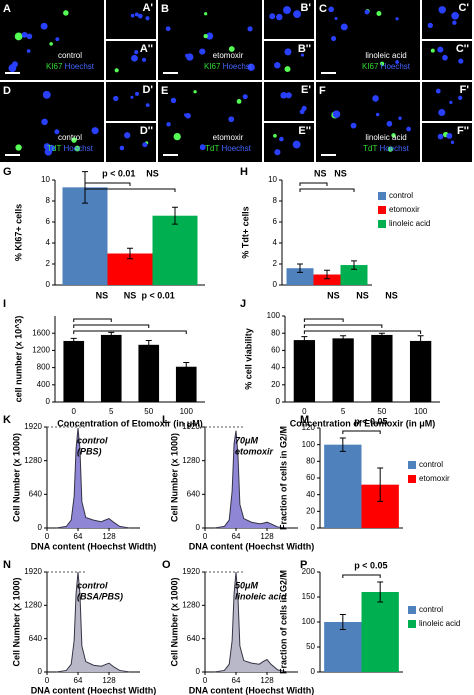 The height and width of the screenshot is (695, 474). Describe the element at coordinates (381, 411) in the screenshot. I see `x-tick-label: 50` at that location.